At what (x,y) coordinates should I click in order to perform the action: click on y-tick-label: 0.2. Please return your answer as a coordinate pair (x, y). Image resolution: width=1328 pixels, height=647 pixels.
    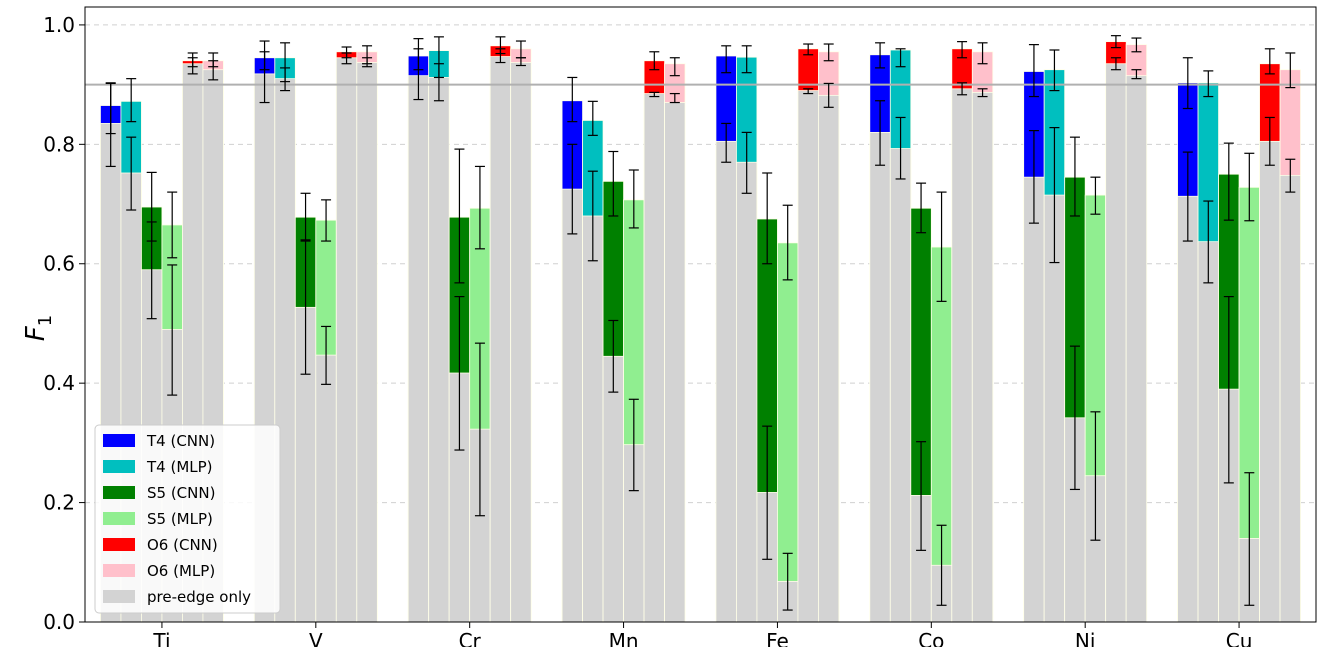
    Looking at the image, I should click on (59, 503).